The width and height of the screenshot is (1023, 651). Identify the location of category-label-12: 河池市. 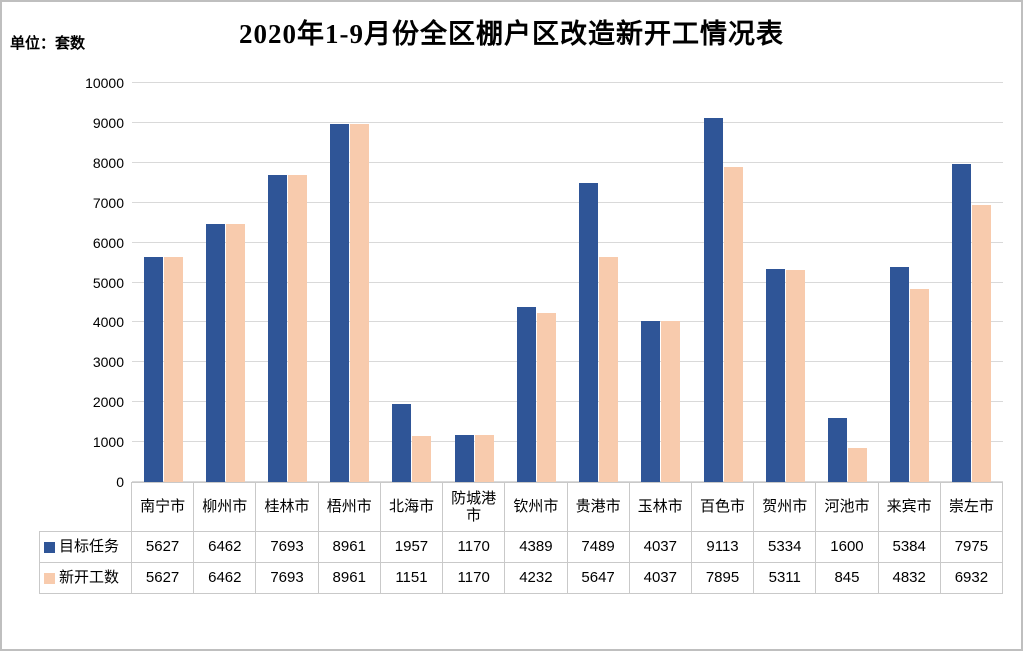
(847, 507).